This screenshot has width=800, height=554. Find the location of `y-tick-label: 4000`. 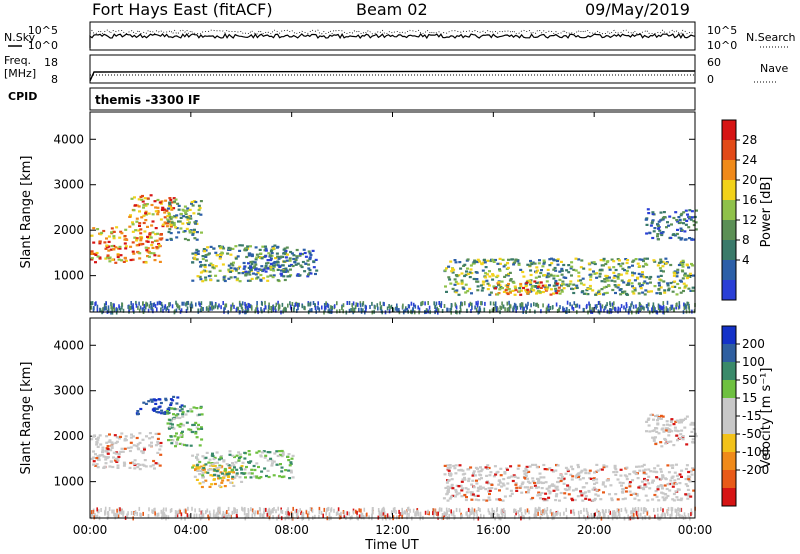

y-tick-label: 4000 is located at coordinates (68, 139).